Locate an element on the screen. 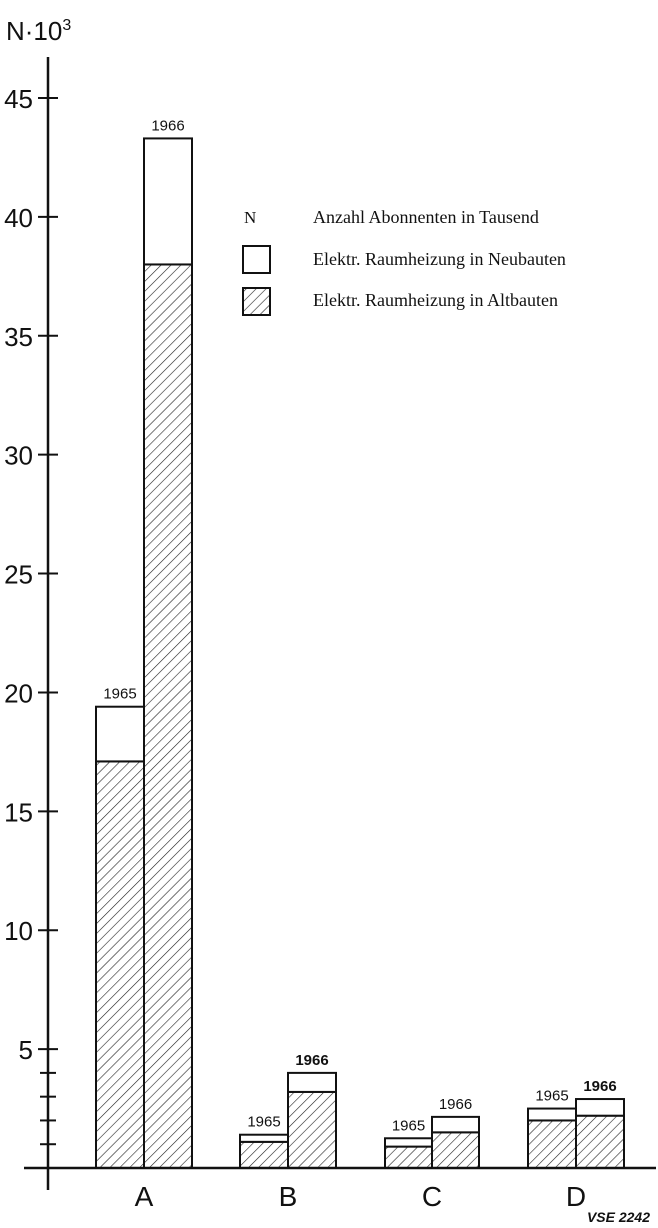  legend-entry-white: Elektr. Raumheizung in Neubauten is located at coordinates (439, 259).